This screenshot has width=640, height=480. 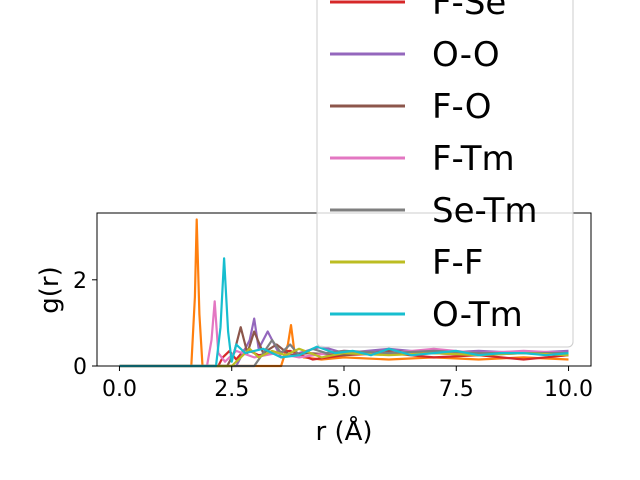 I want to click on legend-label-se-tm: Se-Tm, so click(x=485, y=211).